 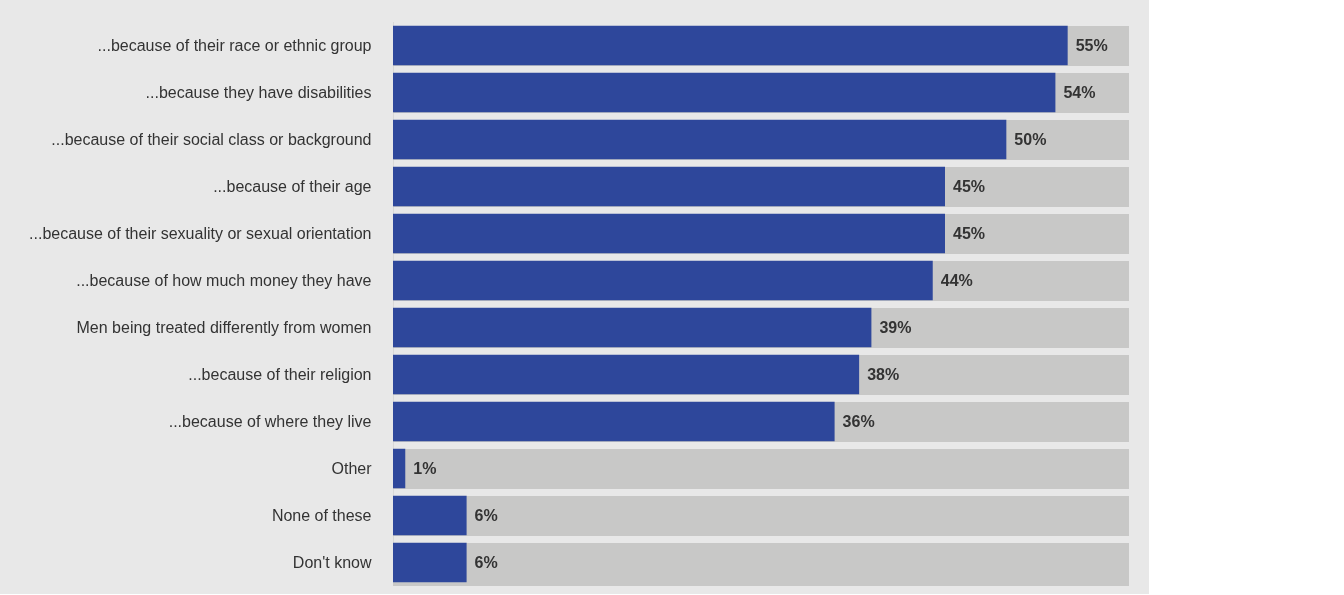 I want to click on data-label: 38%, so click(x=883, y=374).